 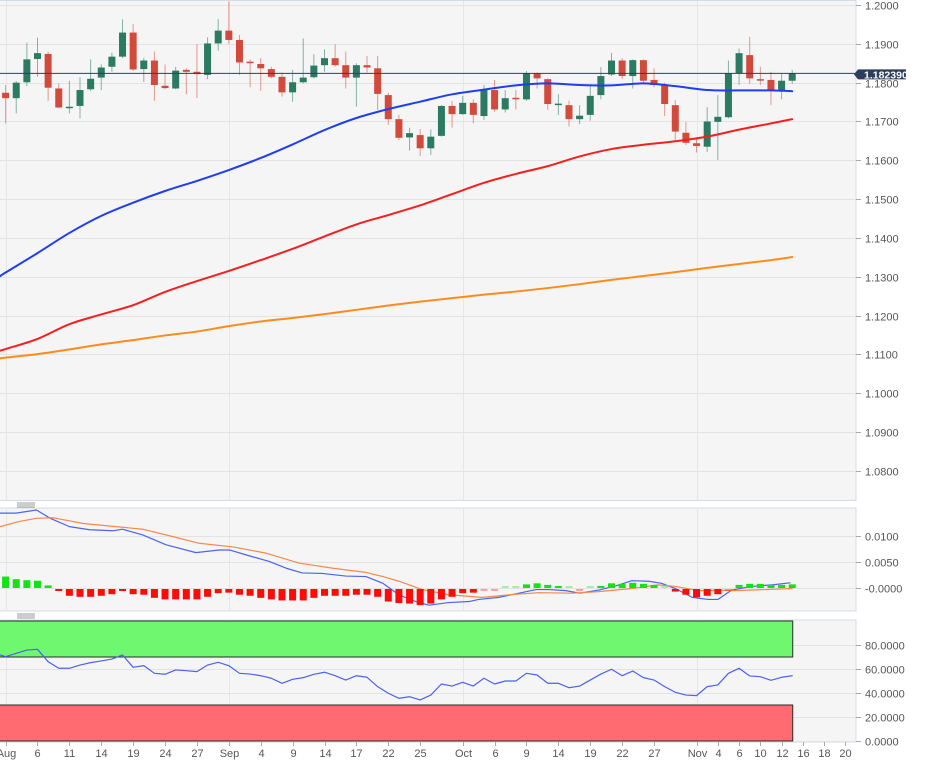 What do you see at coordinates (397, 681) in the screenshot?
I see `rsi-plot` at bounding box center [397, 681].